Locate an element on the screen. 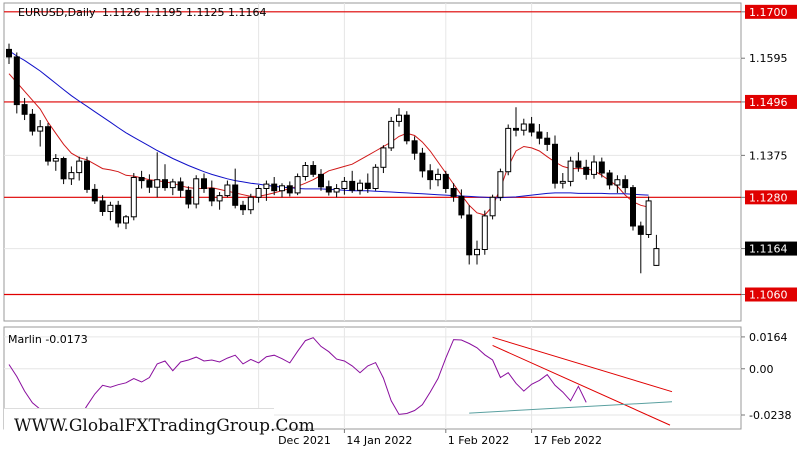  level-label-text: 1.1496 is located at coordinates (768, 102).